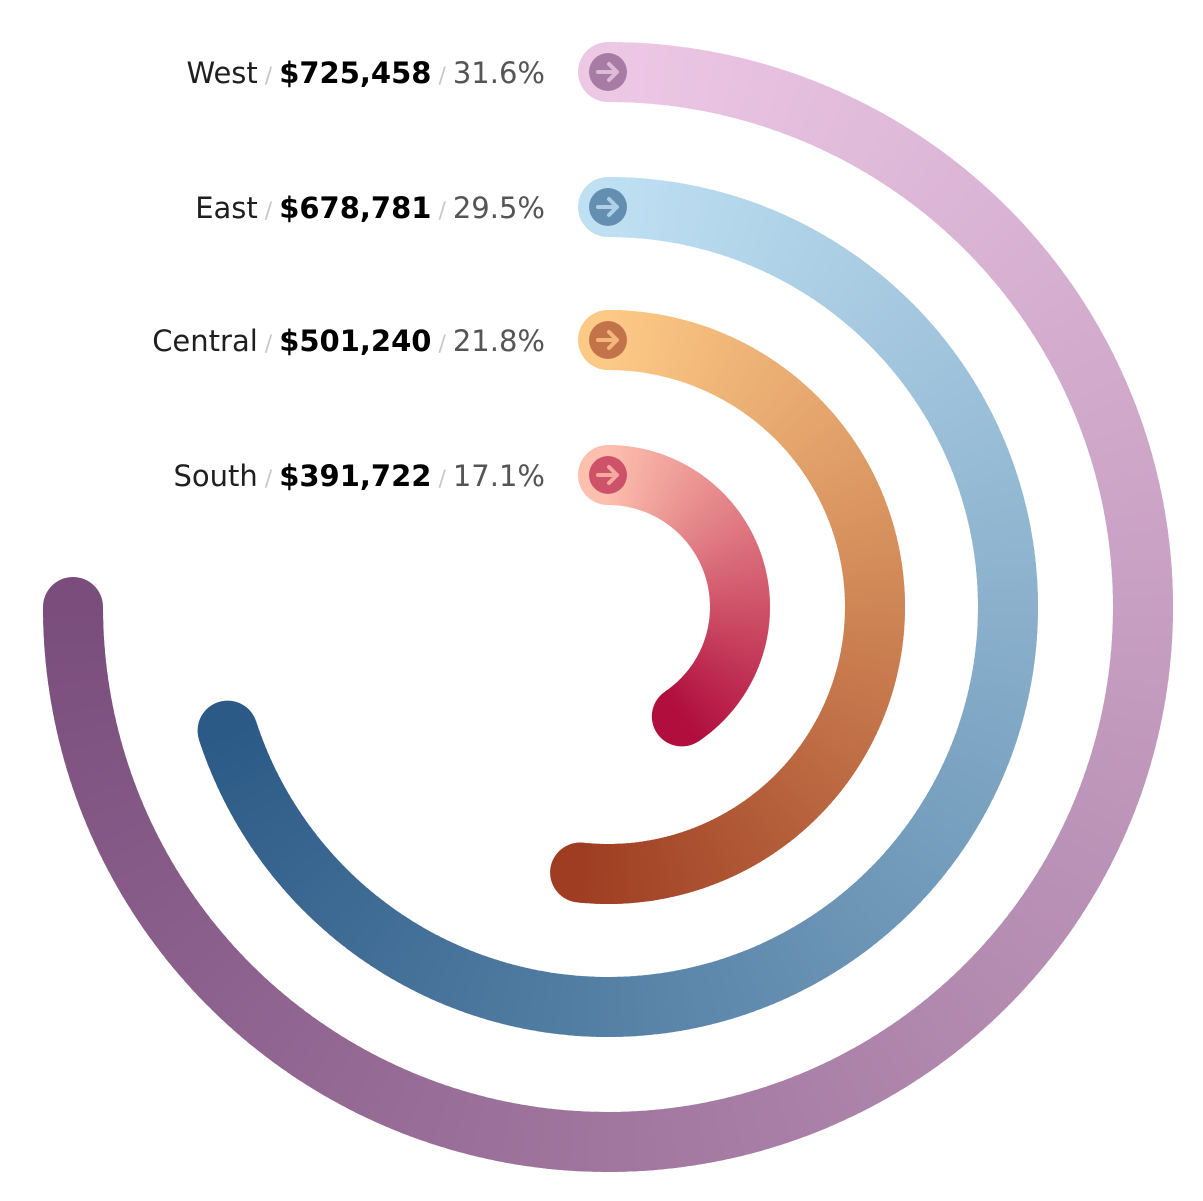 This screenshot has width=1203, height=1201. What do you see at coordinates (355, 341) in the screenshot?
I see `sales-value: $501,240` at bounding box center [355, 341].